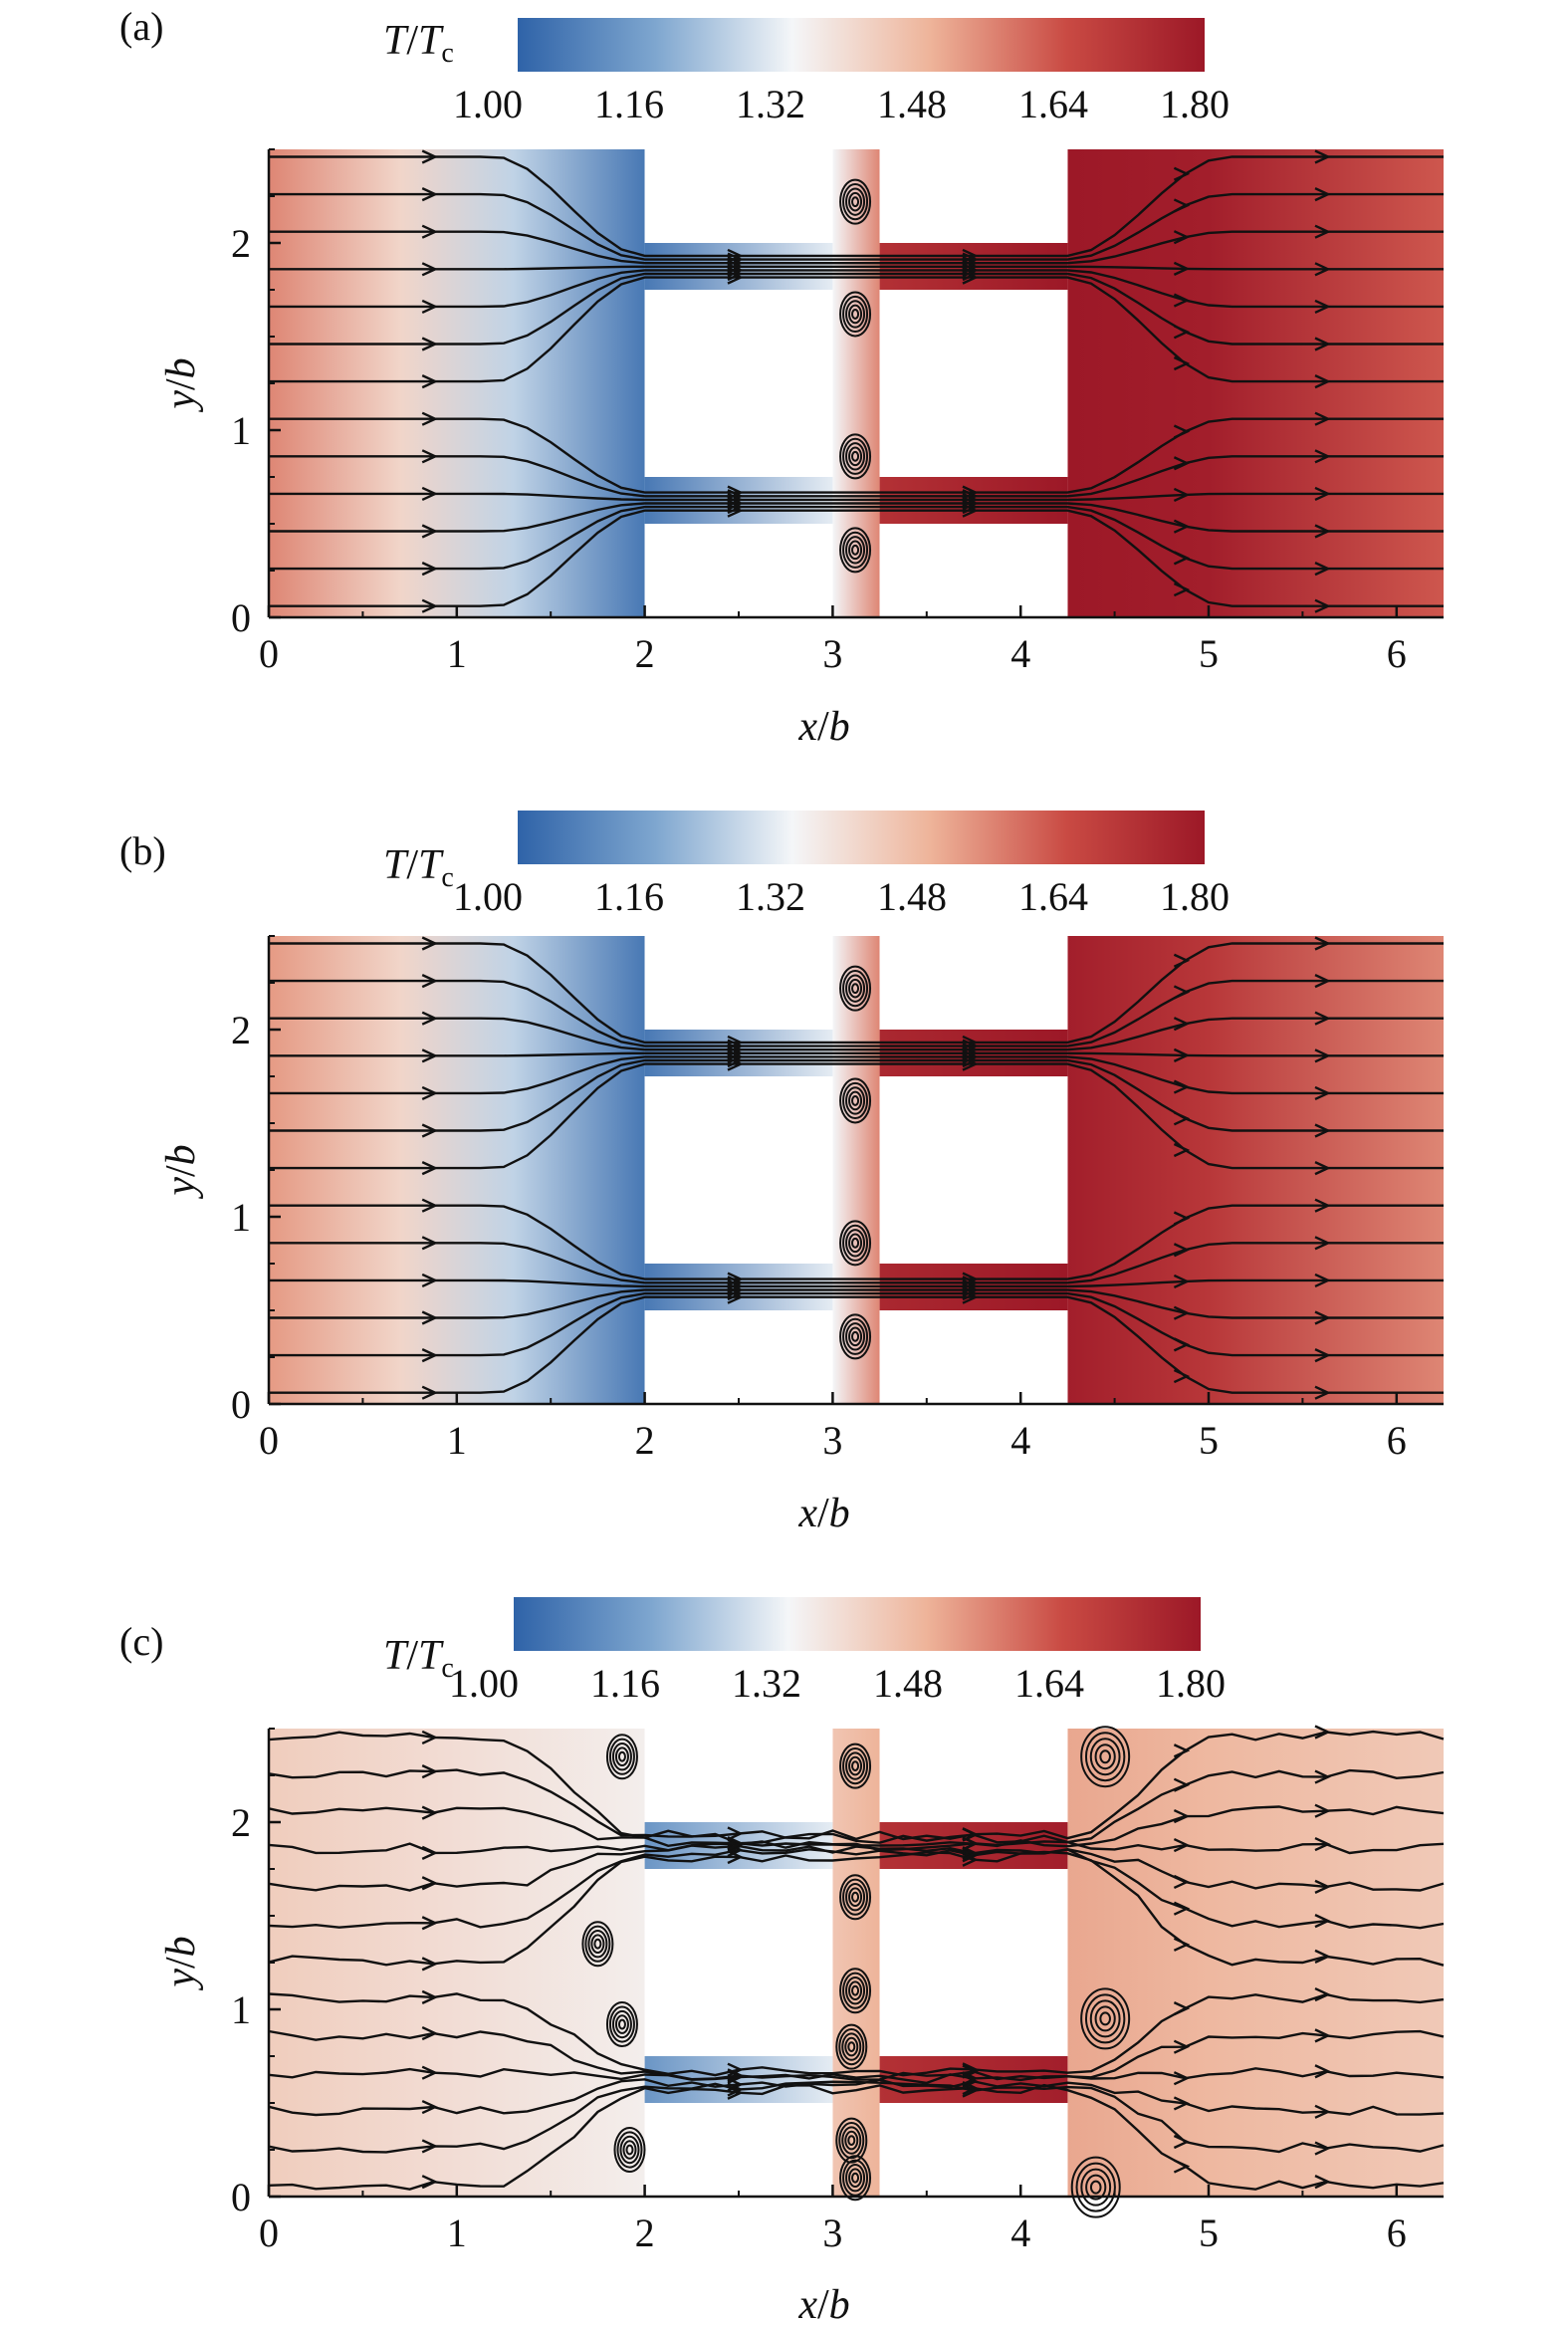  What do you see at coordinates (181, 1963) in the screenshot?
I see `y-axis-title: y/b` at bounding box center [181, 1963].